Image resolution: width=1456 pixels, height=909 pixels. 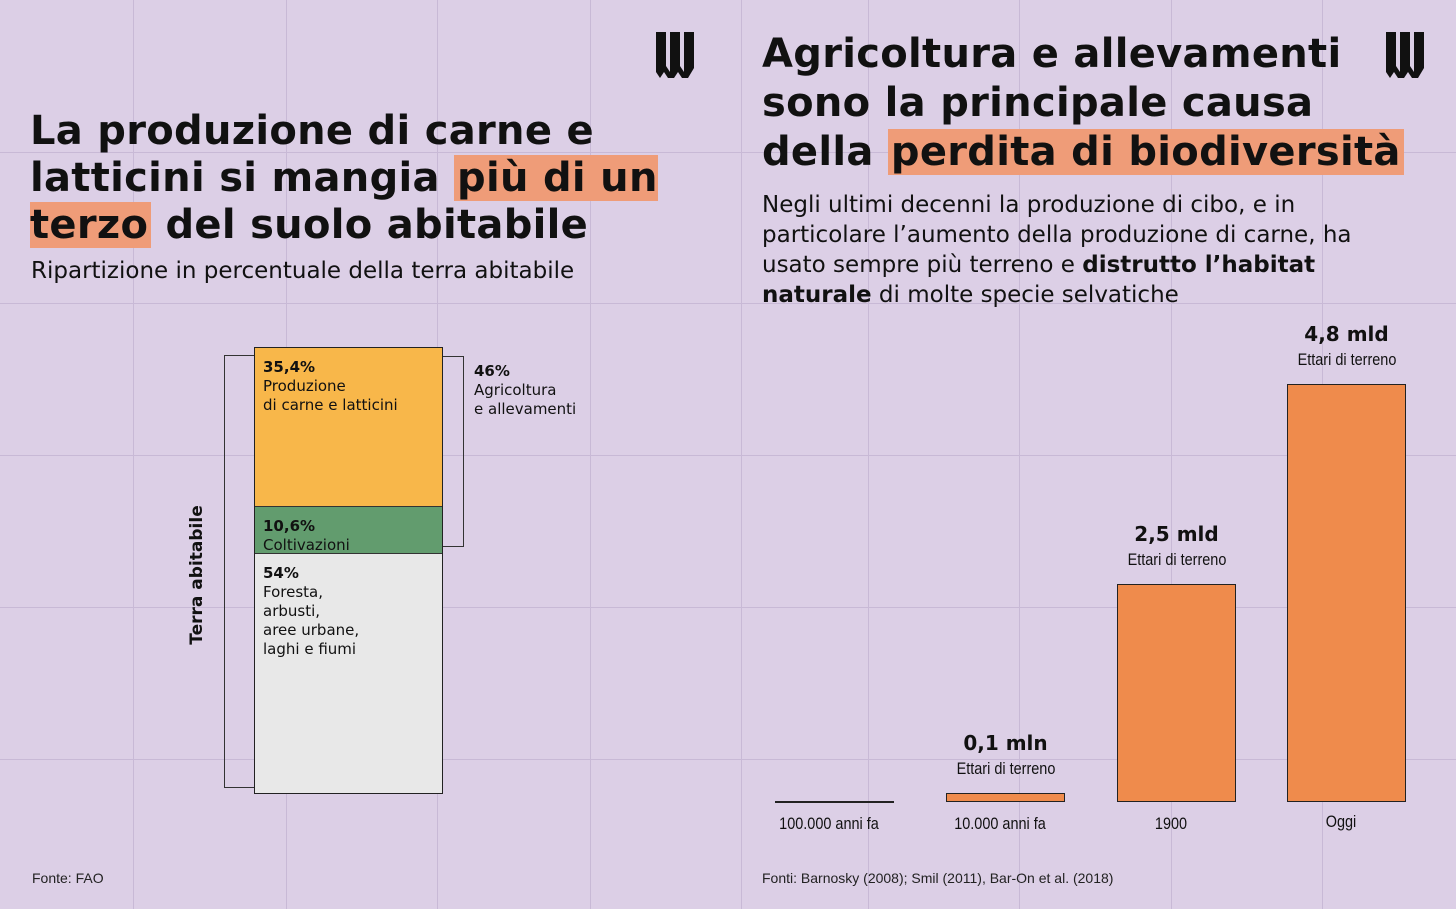 What do you see at coordinates (999, 823) in the screenshot?
I see `bar-category-label: 10.000 anni fa` at bounding box center [999, 823].